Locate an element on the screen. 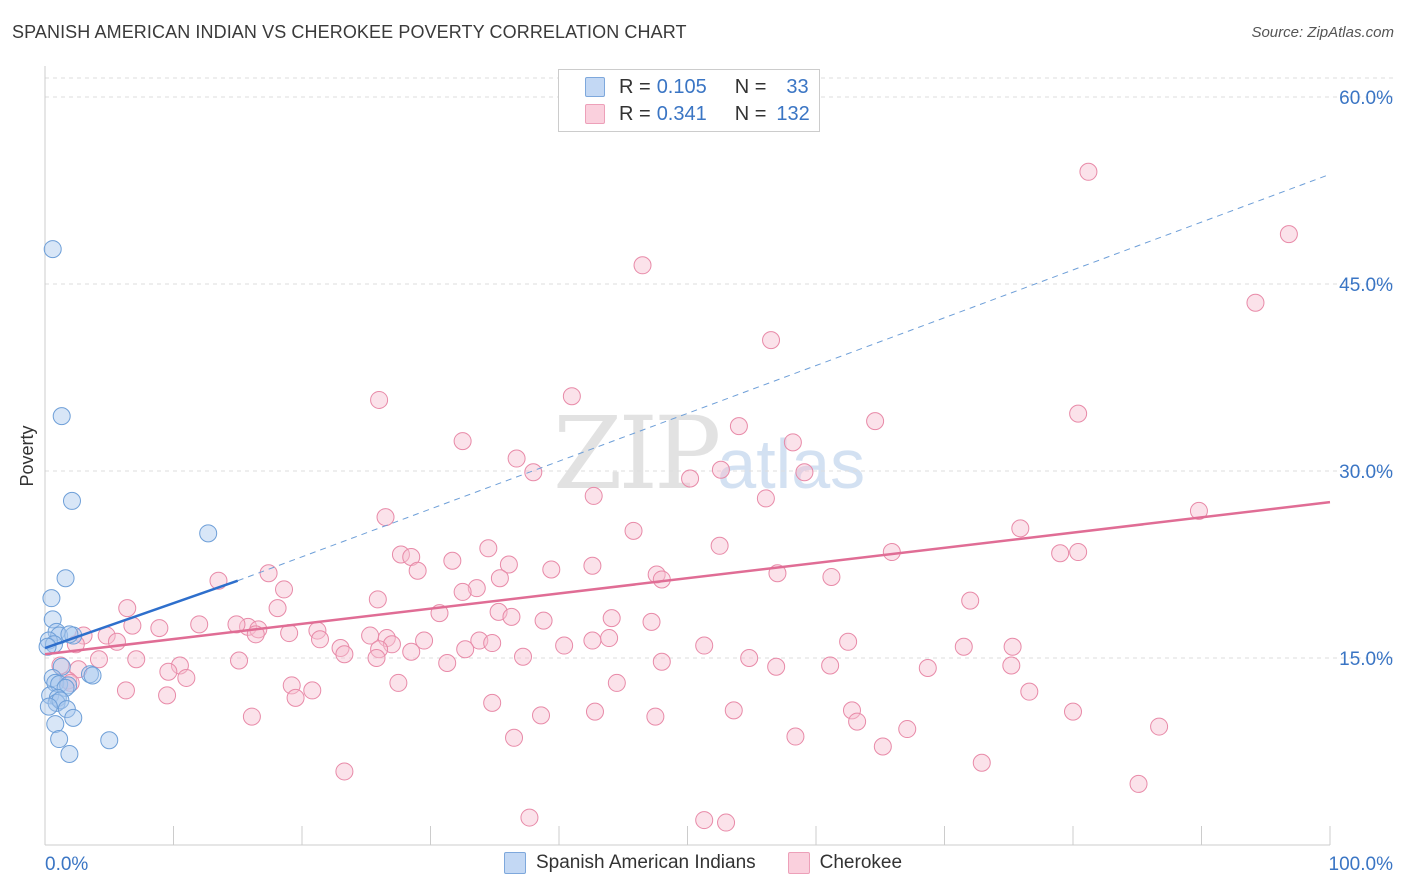 The width and height of the screenshot is (1406, 892). legend-row-spanish-american-indians: R = 0.105 N = 33 is located at coordinates (697, 87).